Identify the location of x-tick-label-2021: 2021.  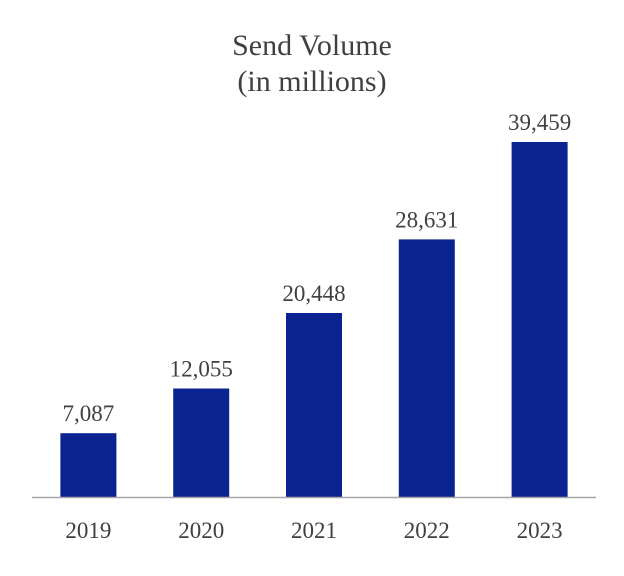
(314, 530).